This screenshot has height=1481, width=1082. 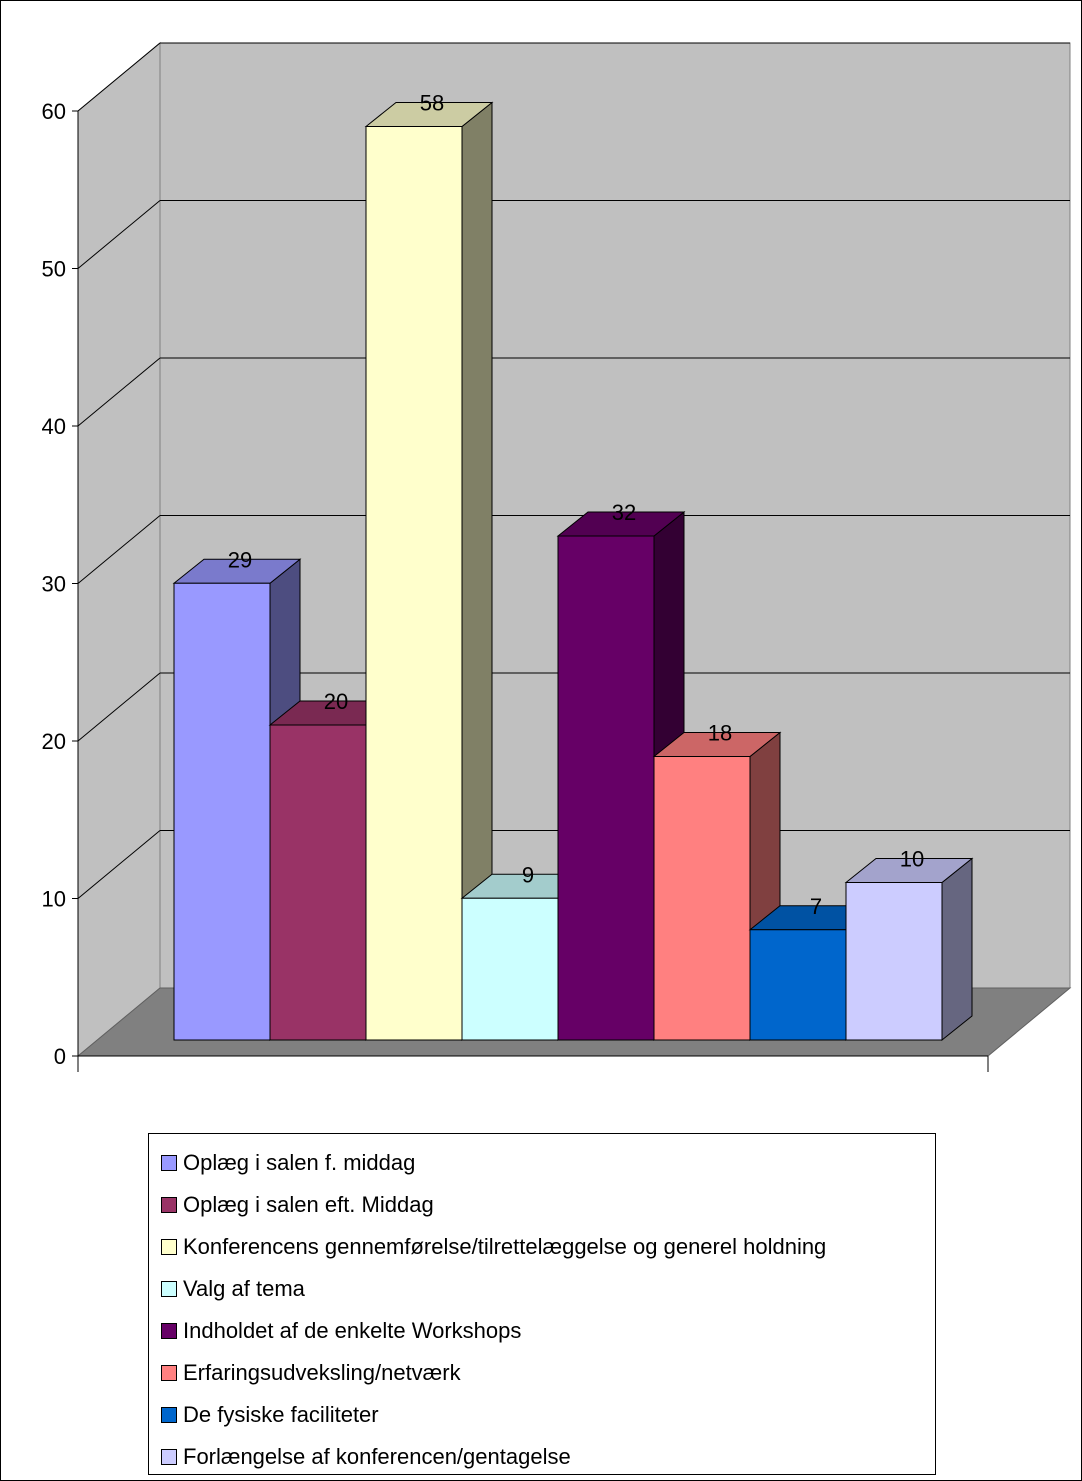 I want to click on legend-item: De fysiske faciliteter, so click(x=542, y=1415).